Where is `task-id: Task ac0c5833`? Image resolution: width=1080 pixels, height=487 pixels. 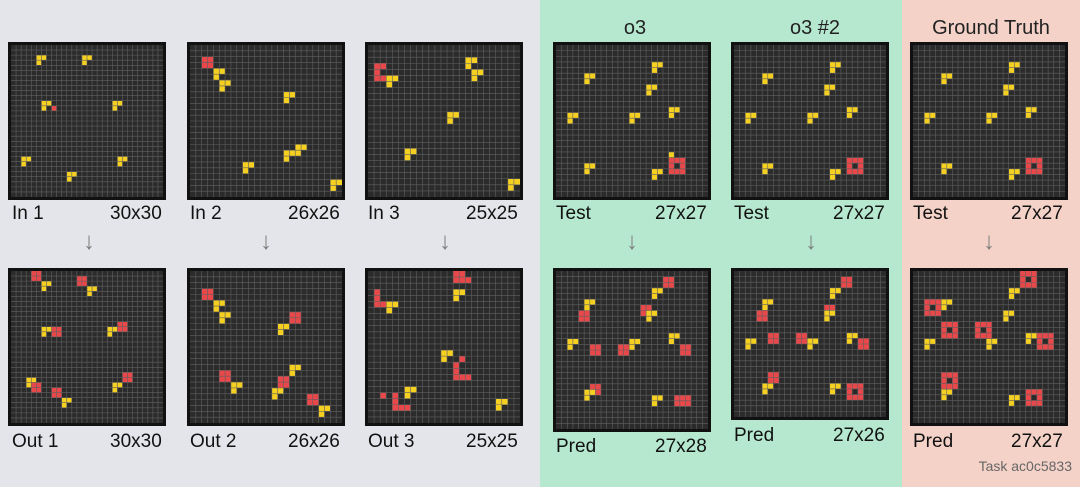
task-id: Task ac0c5833 is located at coordinates (1025, 466).